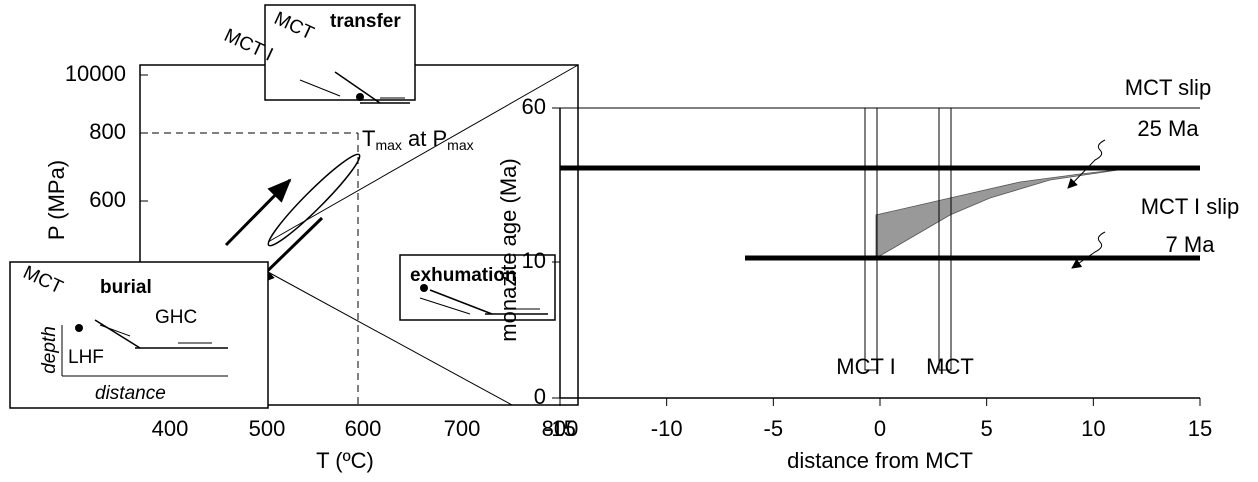  I want to click on peak-p-sub: max, so click(460, 145).